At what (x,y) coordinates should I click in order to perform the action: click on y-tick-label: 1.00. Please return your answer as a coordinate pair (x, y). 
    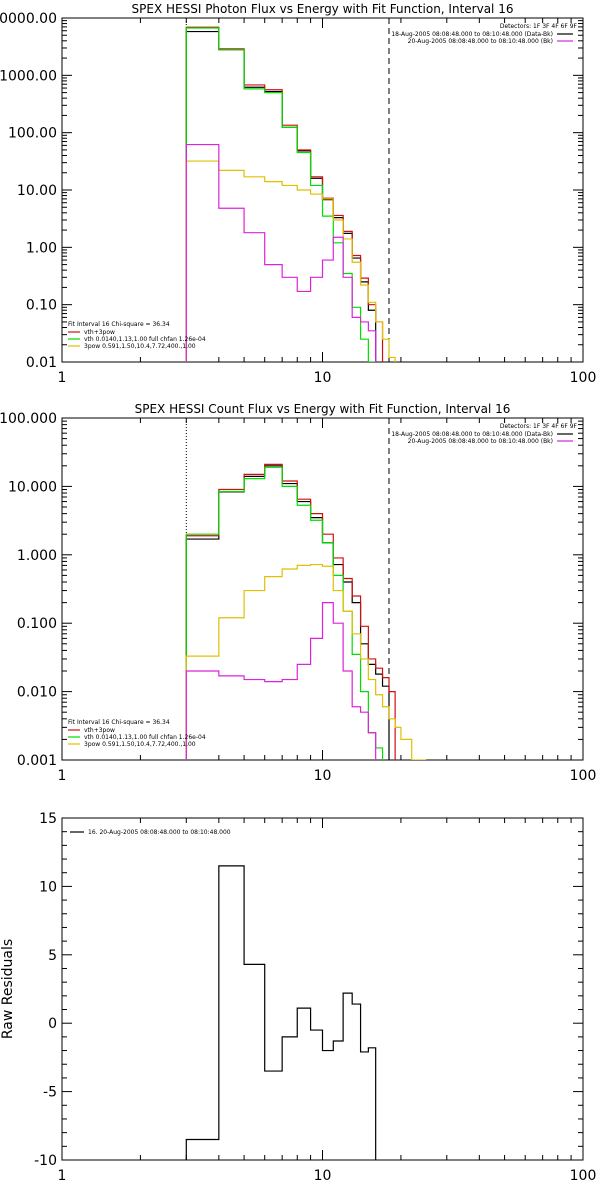
    Looking at the image, I should click on (41, 248).